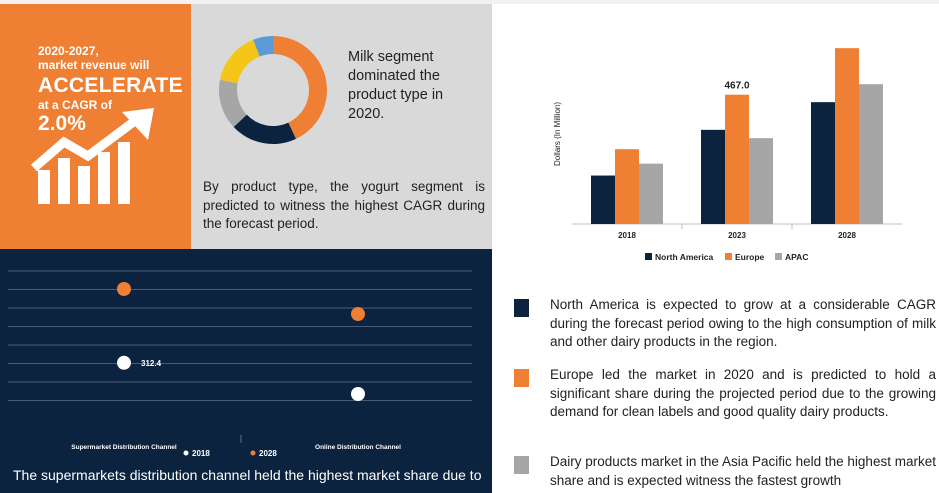 Image resolution: width=939 pixels, height=493 pixels. I want to click on apac-swatch, so click(521, 465).